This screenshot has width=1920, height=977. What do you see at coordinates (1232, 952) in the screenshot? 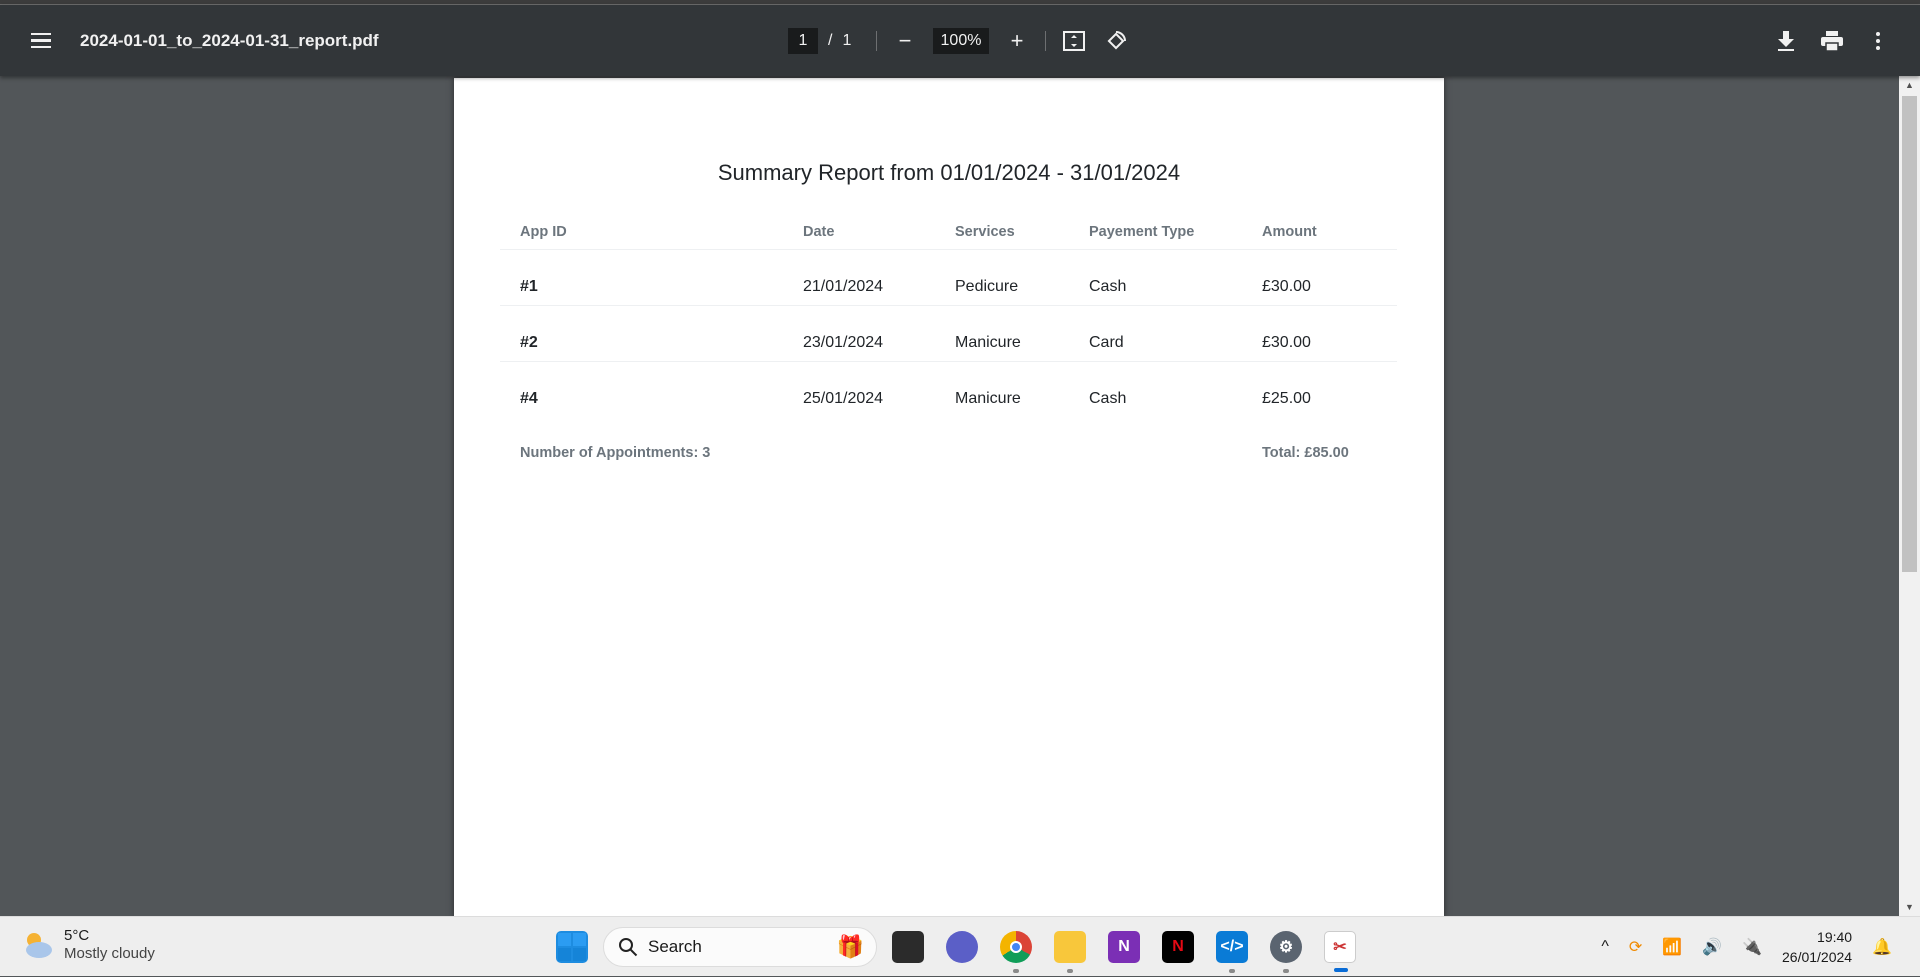
I see `vscode-icon: </>` at bounding box center [1232, 952].